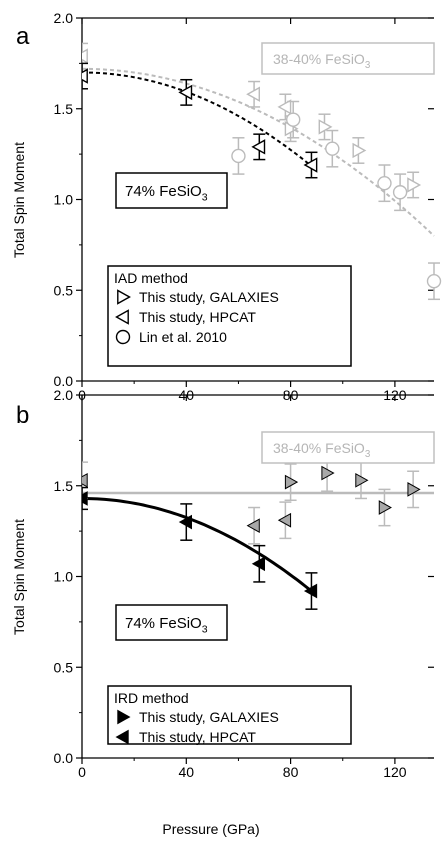 The image size is (443, 841). Describe the element at coordinates (183, 337) in the screenshot. I see `legend-entry-label: Lin et al. 2010` at that location.